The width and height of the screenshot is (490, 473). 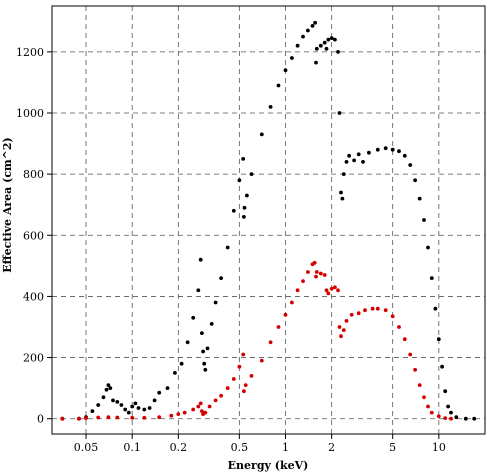 What do you see at coordinates (331, 447) in the screenshot?
I see `x-tick-label: 2` at bounding box center [331, 447].